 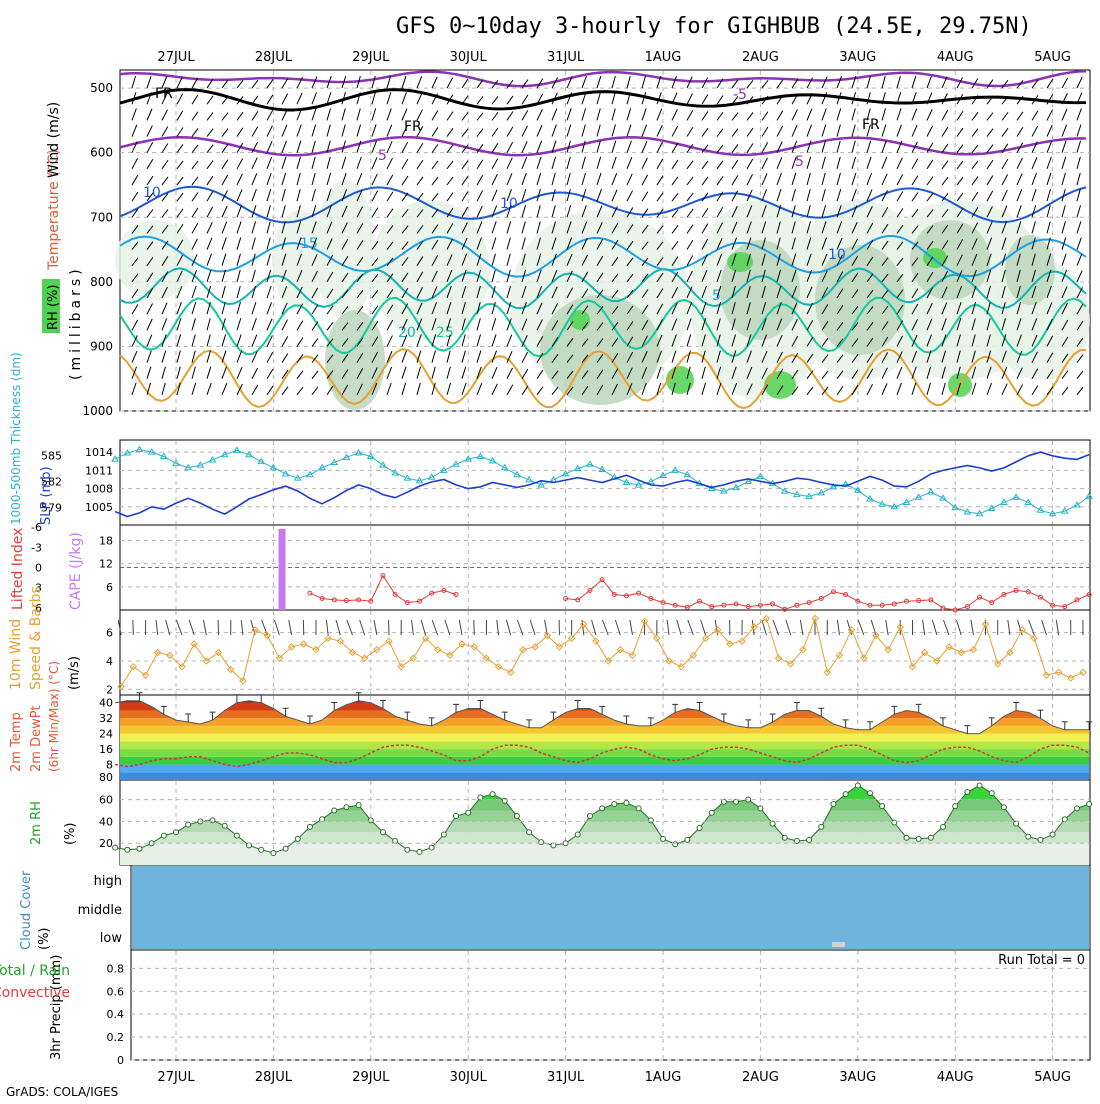 What do you see at coordinates (106, 843) in the screenshot?
I see `rh-tick-label: 20` at bounding box center [106, 843].